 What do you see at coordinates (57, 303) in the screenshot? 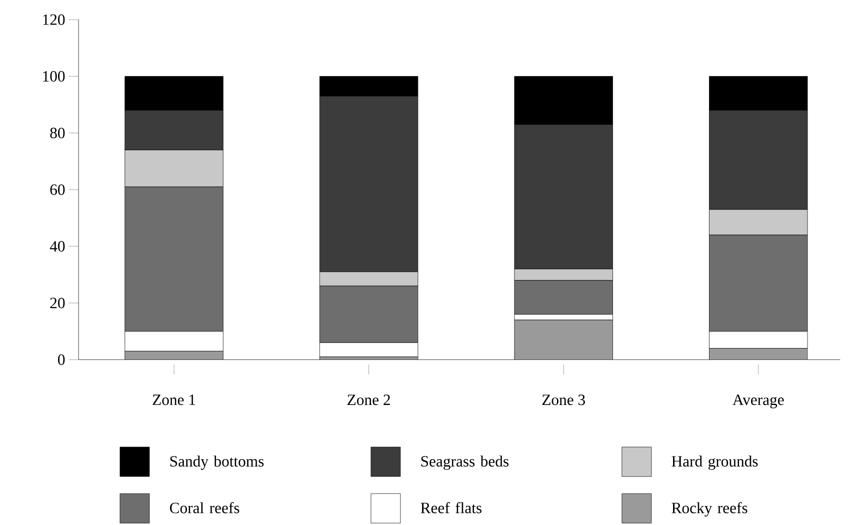
I see `y-tick-label: 20` at bounding box center [57, 303].